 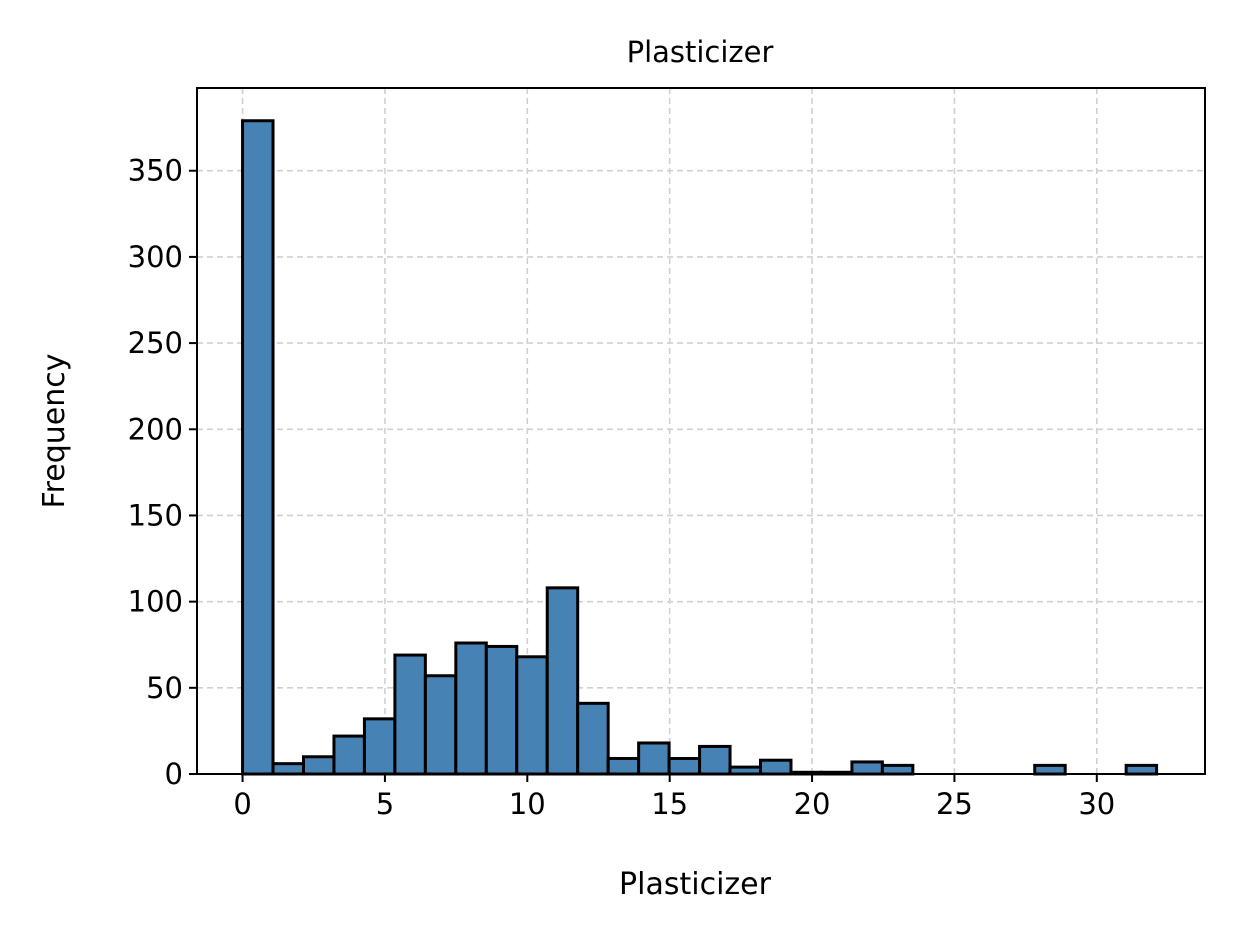 What do you see at coordinates (164, 688) in the screenshot?
I see `y-tick-label: 50` at bounding box center [164, 688].